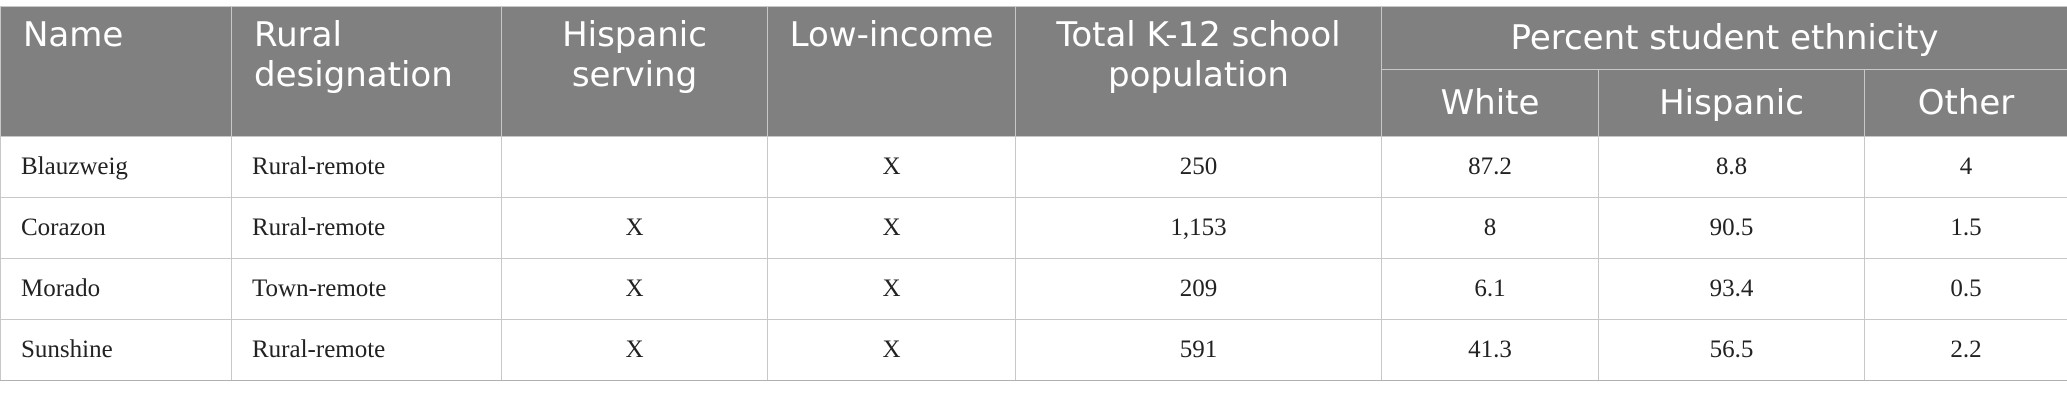 The image size is (2067, 405). What do you see at coordinates (366, 71) in the screenshot?
I see `header-rural-designation: Rural designation` at bounding box center [366, 71].